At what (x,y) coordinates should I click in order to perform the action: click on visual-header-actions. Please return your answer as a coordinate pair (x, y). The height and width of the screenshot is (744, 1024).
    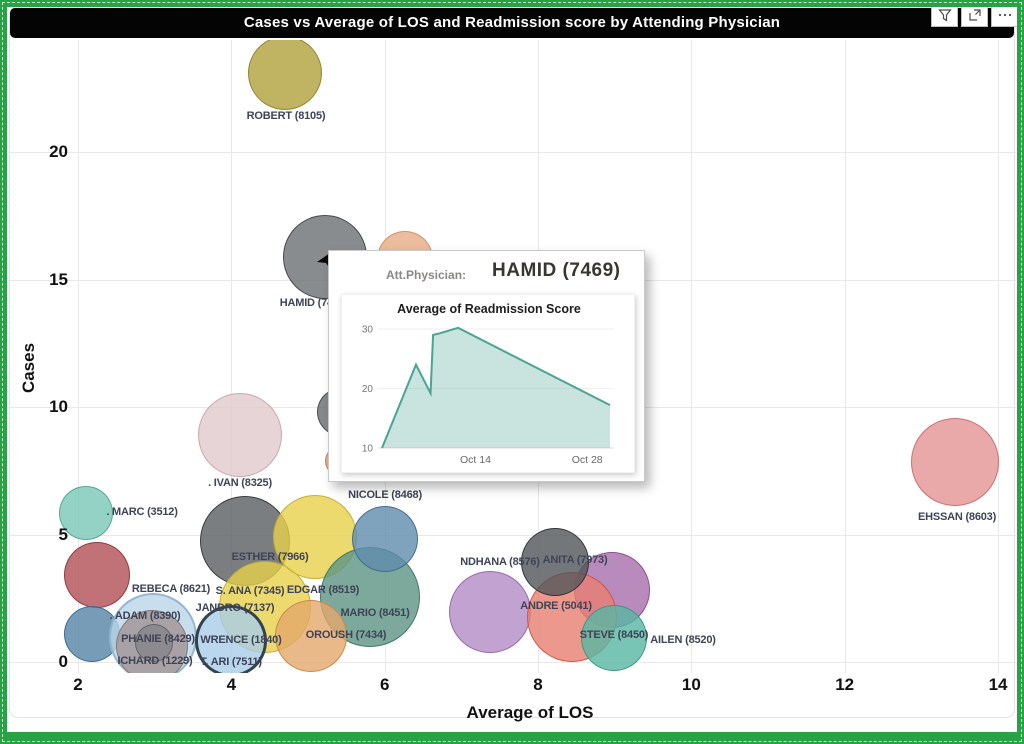
    Looking at the image, I should click on (974, 15).